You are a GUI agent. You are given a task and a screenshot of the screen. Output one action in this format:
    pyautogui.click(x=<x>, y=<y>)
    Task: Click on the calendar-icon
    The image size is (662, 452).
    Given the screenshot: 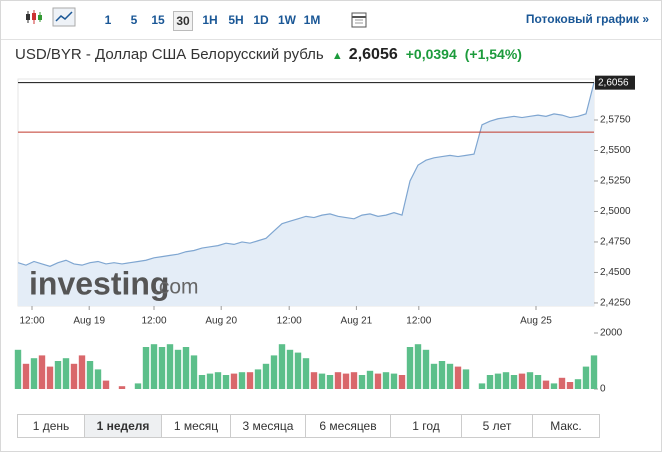 What is the action you would take?
    pyautogui.click(x=360, y=21)
    